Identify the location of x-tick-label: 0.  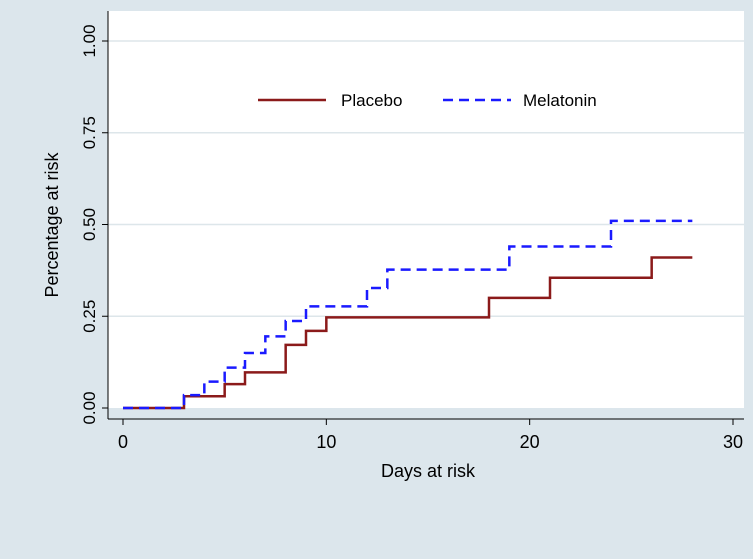
(123, 442).